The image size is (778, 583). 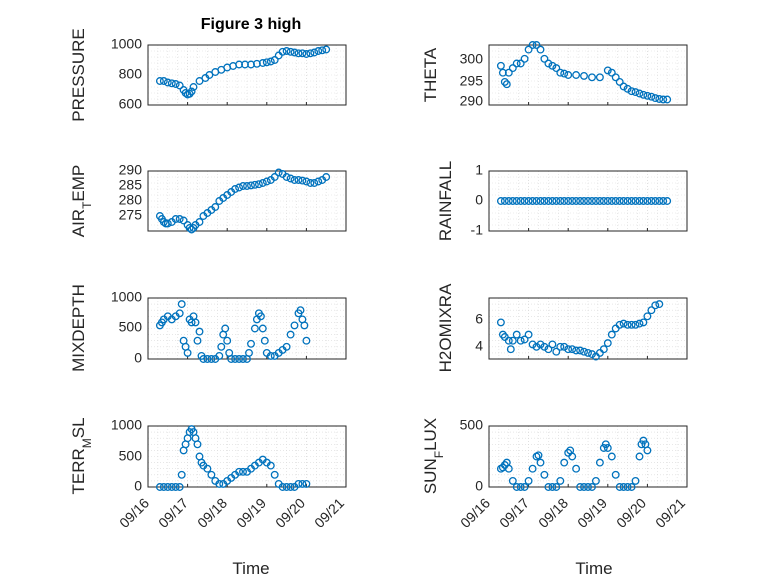 What do you see at coordinates (138, 358) in the screenshot?
I see `panel-mixdepth-ytick-0: 0` at bounding box center [138, 358].